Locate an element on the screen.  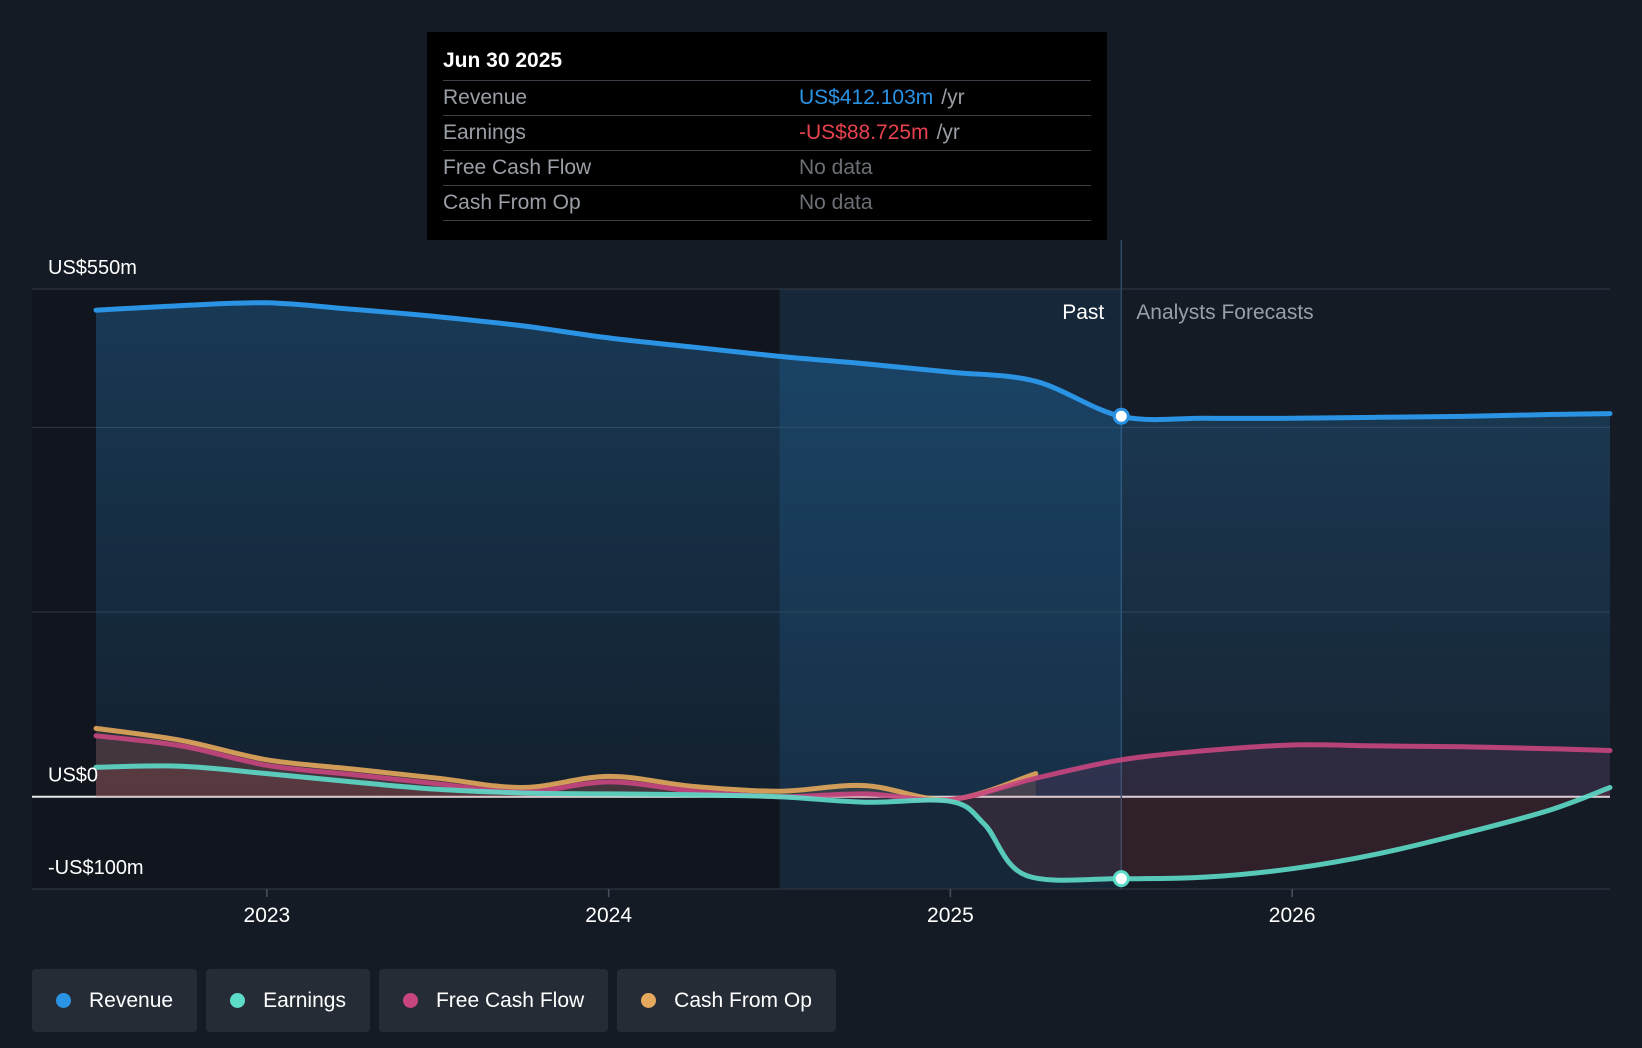
revenue-line is located at coordinates (853, 361).